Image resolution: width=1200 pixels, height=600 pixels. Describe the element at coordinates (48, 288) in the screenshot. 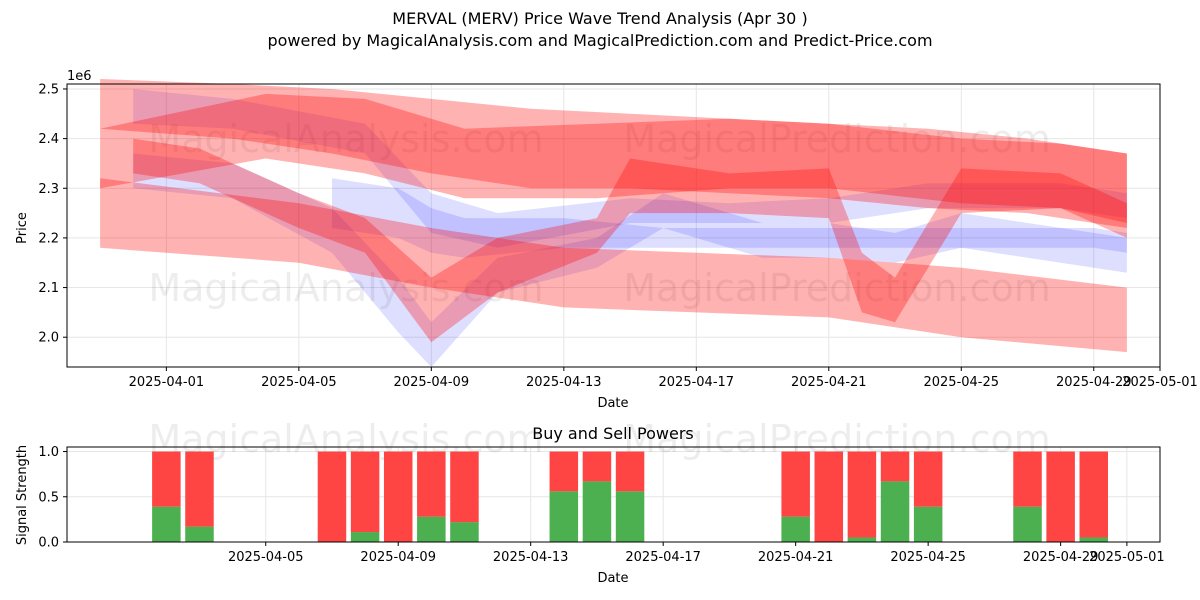

I see `price-y-tick-label: 2.1` at that location.